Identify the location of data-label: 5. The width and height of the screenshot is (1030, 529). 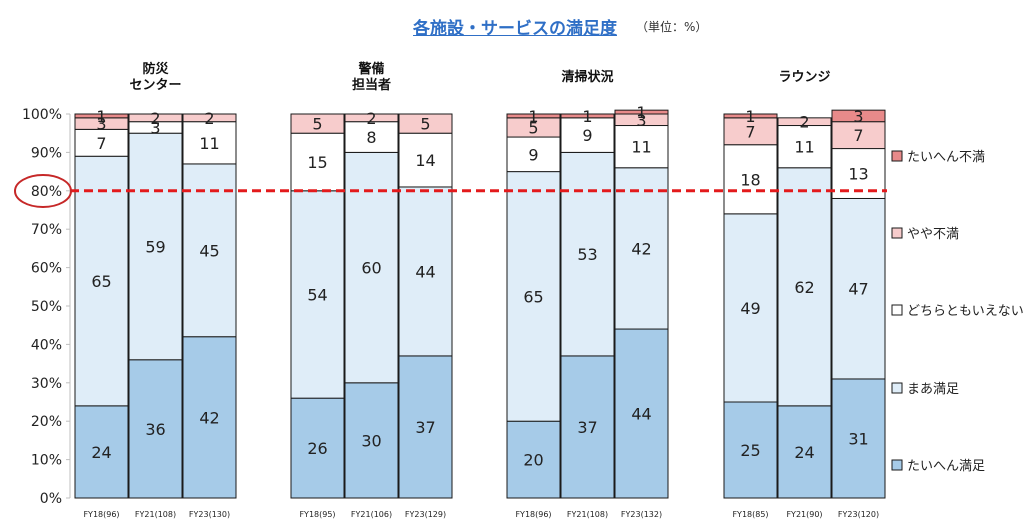
(317, 124).